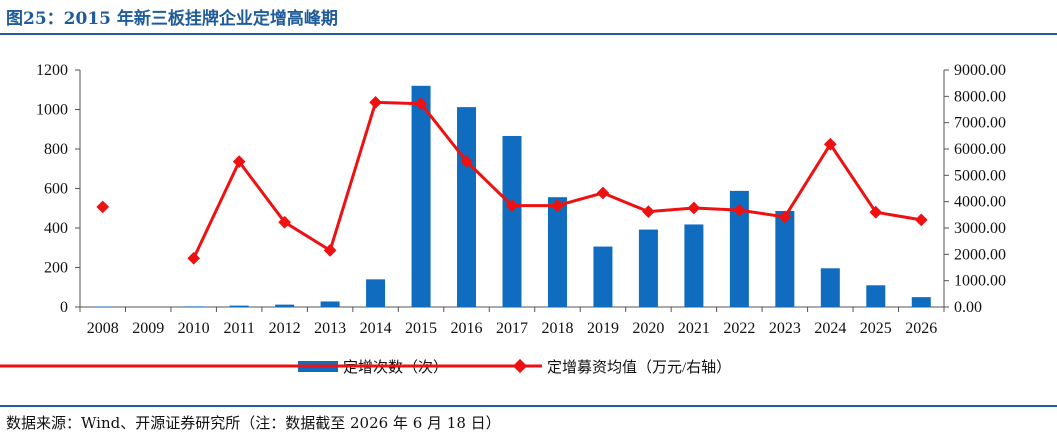 The image size is (1057, 439). I want to click on right-tick-label: 4000.00, so click(980, 202).